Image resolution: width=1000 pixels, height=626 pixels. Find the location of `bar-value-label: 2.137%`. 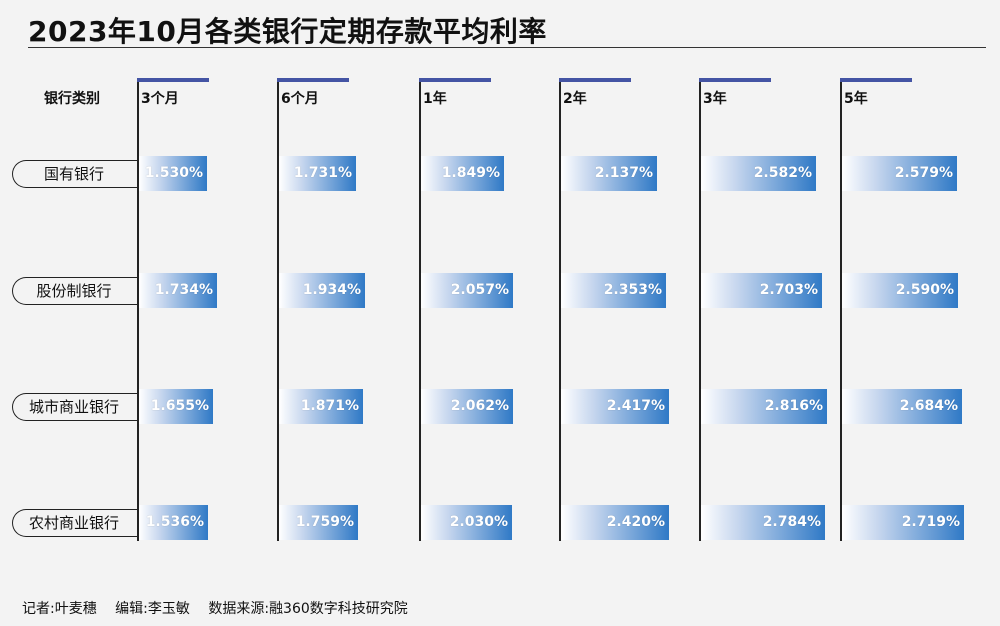

bar-value-label: 2.137% is located at coordinates (623, 173).